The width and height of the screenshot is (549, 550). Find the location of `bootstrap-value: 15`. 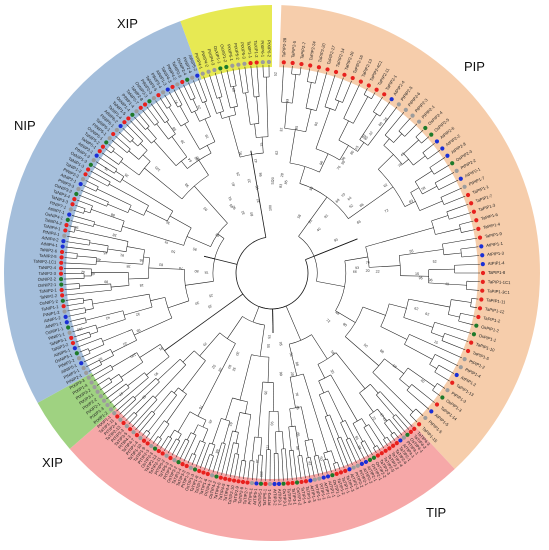

bootstrap-value: 15 is located at coordinates (435, 342).